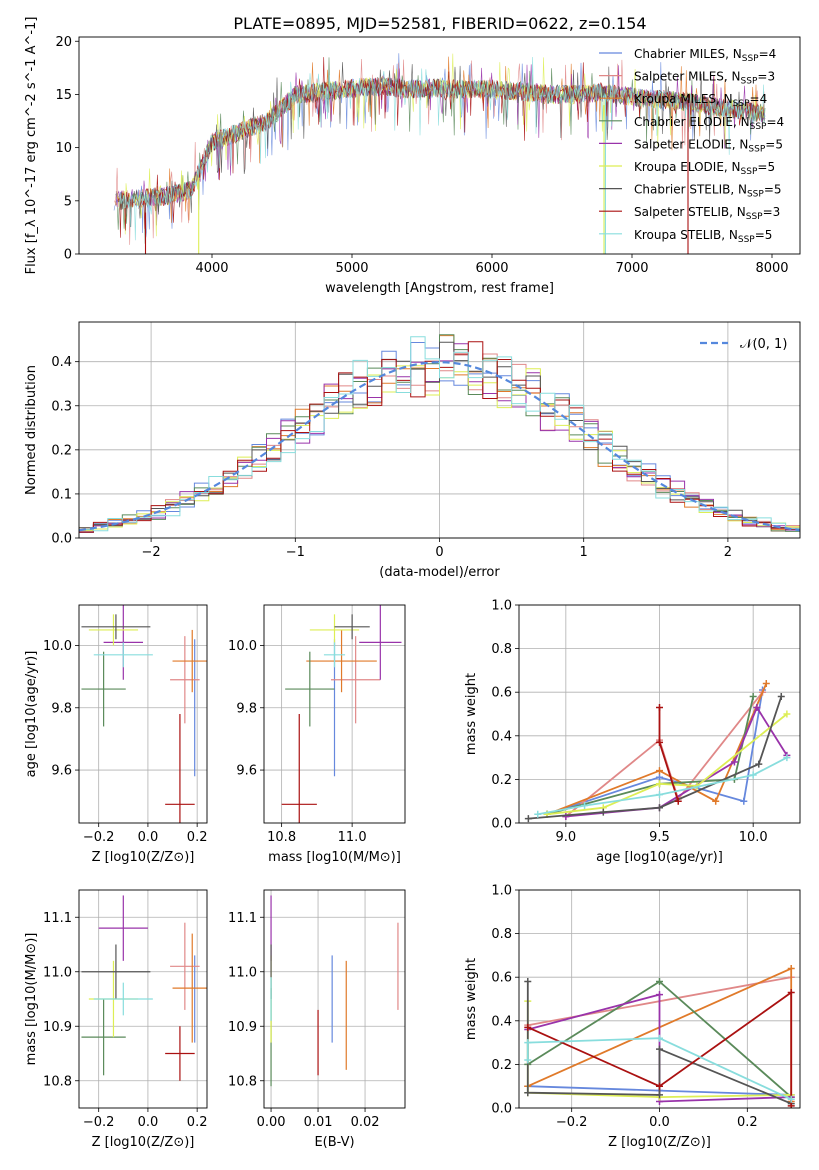  Describe the element at coordinates (281, 837) in the screenshot. I see `x-tick-label: 10.8` at that location.